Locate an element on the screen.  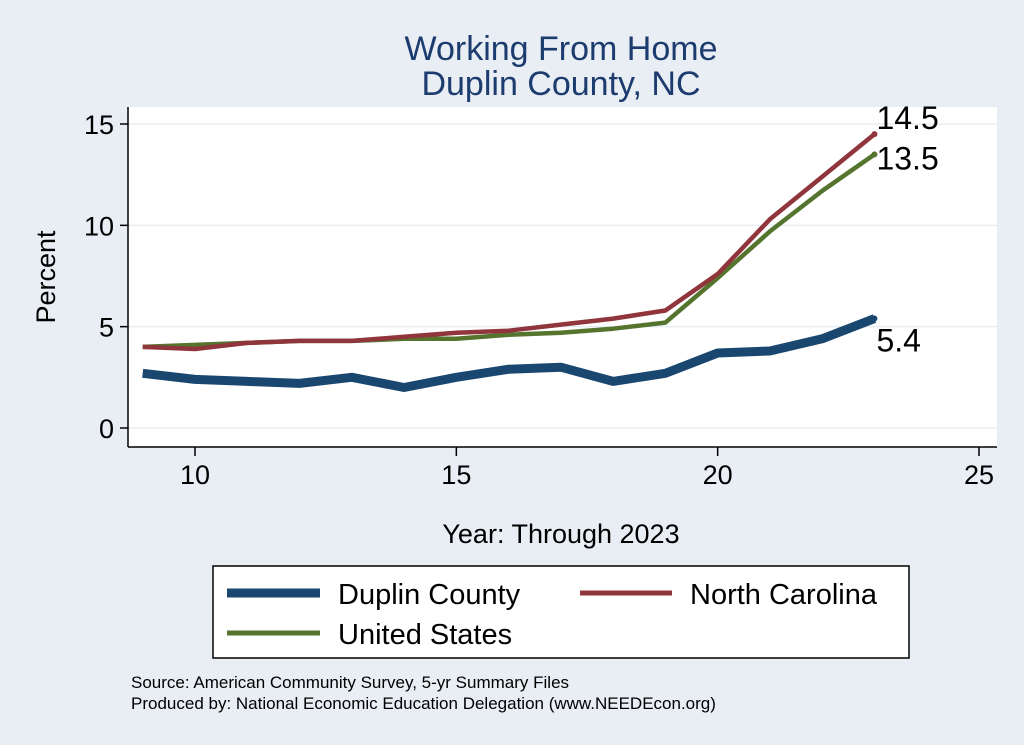
x-tick-label-10: 10 is located at coordinates (195, 475).